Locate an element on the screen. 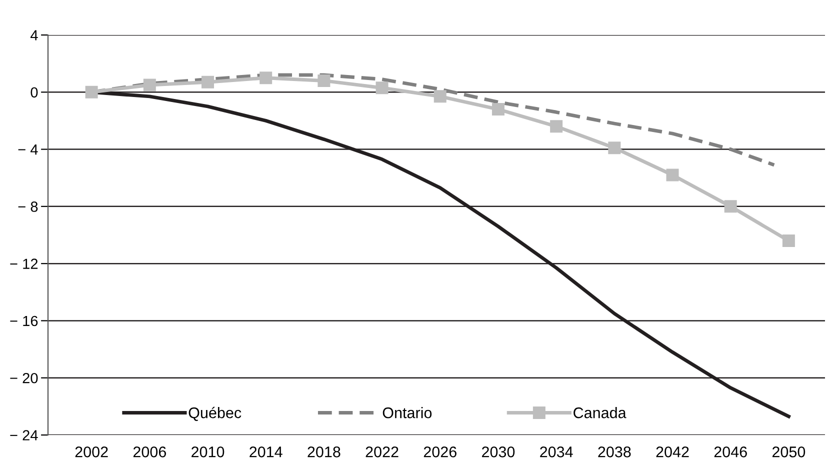 The height and width of the screenshot is (473, 829). x-tick-label: 2030 is located at coordinates (498, 452).